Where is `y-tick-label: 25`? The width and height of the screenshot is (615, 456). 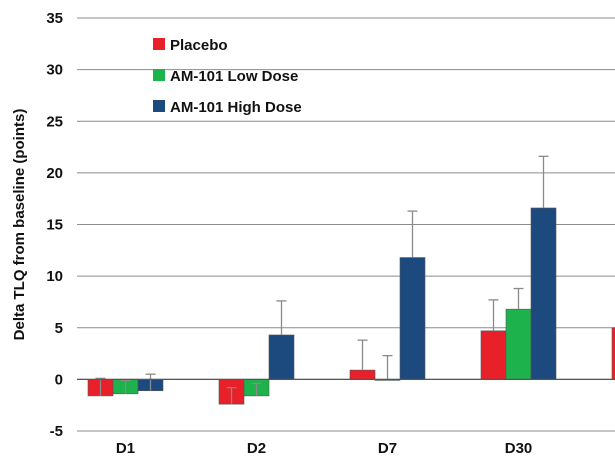 y-tick-label: 25 is located at coordinates (54, 121).